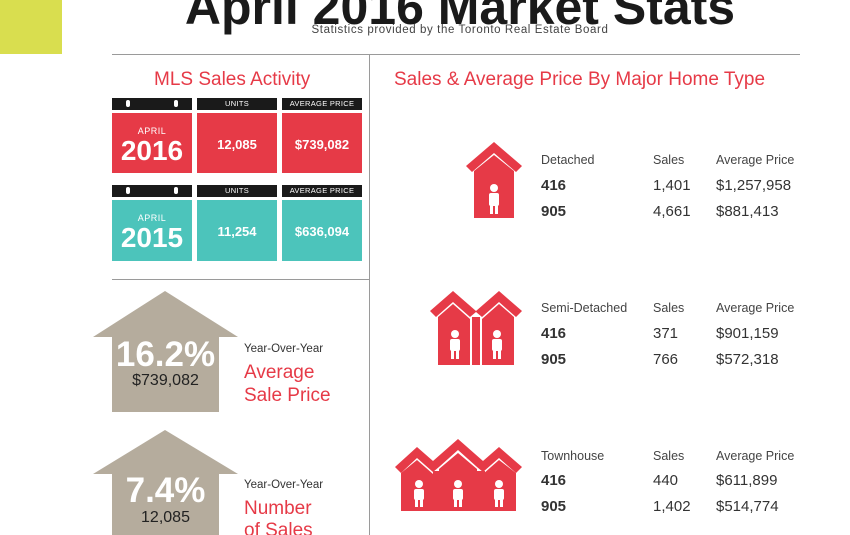 The width and height of the screenshot is (850, 535). What do you see at coordinates (31, 27) in the screenshot?
I see `corner-accent` at bounding box center [31, 27].